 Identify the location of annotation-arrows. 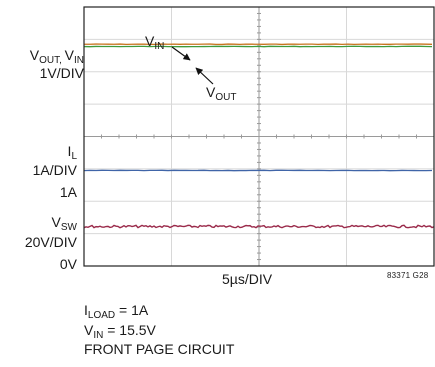
(192, 65).